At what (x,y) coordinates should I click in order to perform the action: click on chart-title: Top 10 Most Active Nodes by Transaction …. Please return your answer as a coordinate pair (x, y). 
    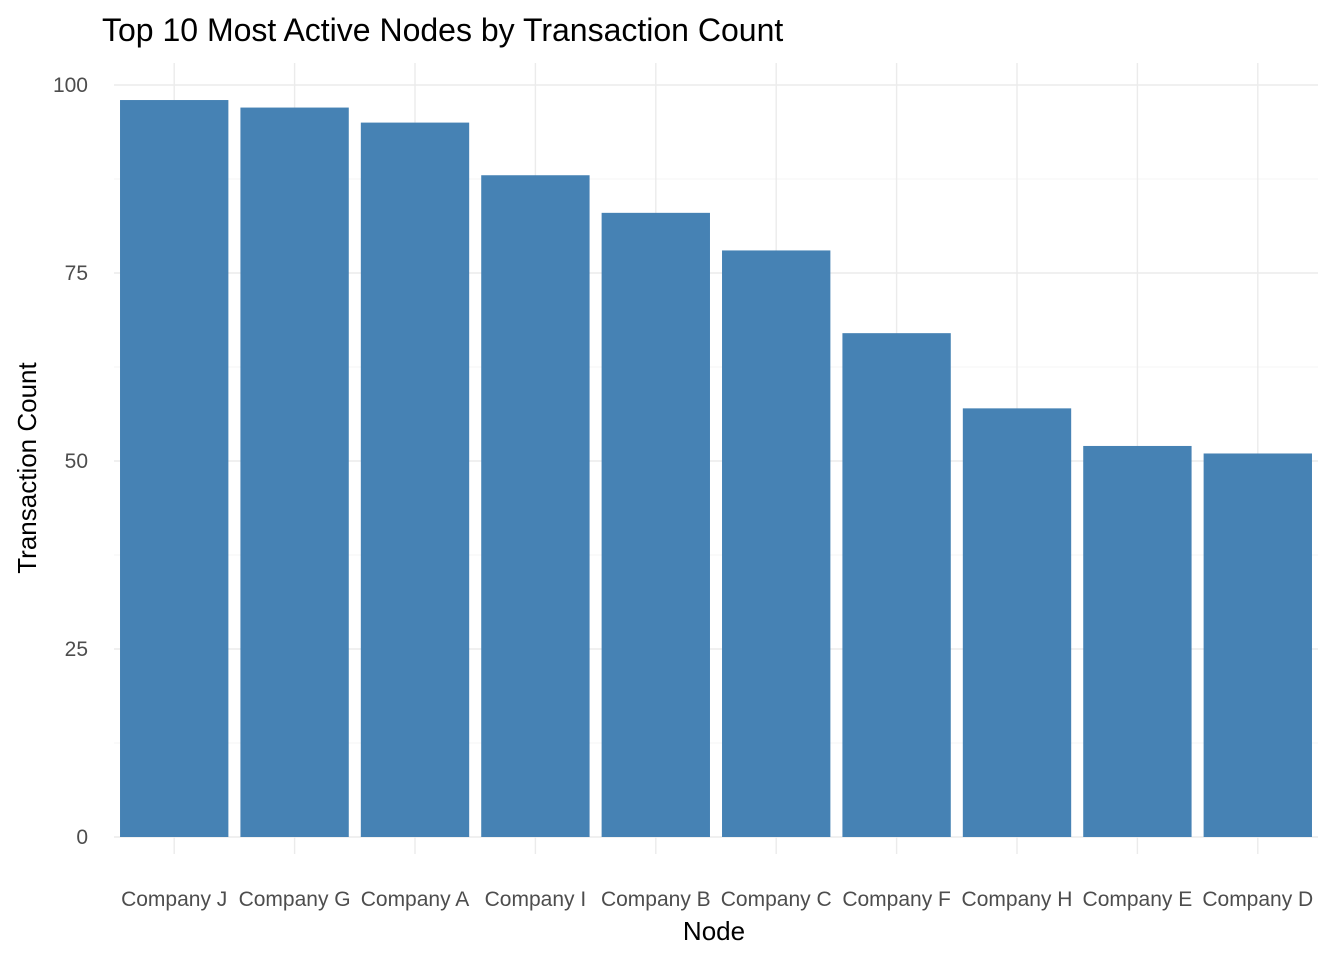
    Looking at the image, I should click on (442, 30).